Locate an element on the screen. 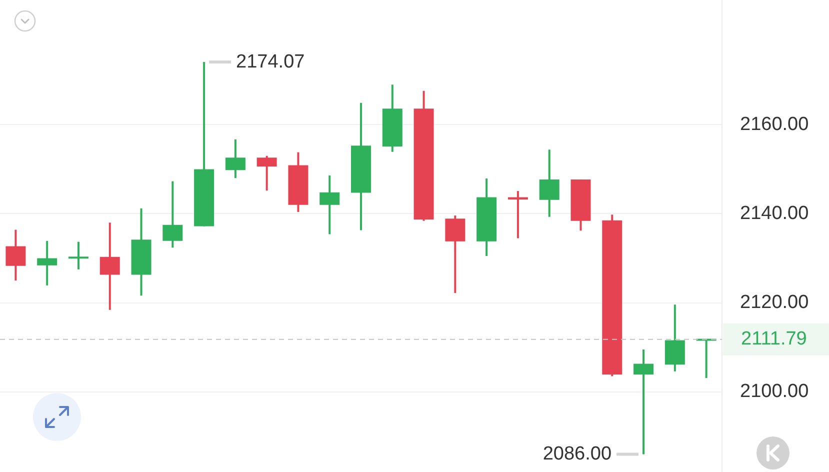 The width and height of the screenshot is (829, 472). annotation: 2086.00 is located at coordinates (577, 453).